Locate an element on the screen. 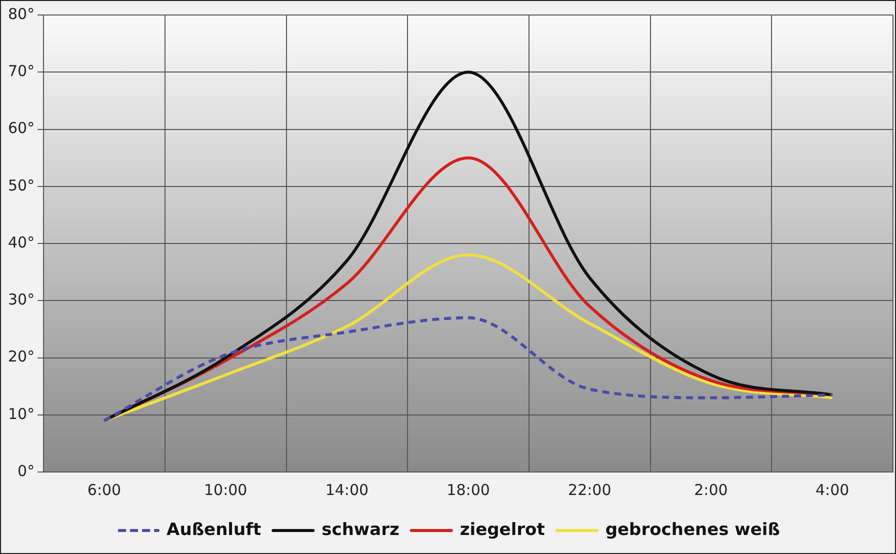 This screenshot has width=896, height=554. y-tick-label: 10° is located at coordinates (21, 413).